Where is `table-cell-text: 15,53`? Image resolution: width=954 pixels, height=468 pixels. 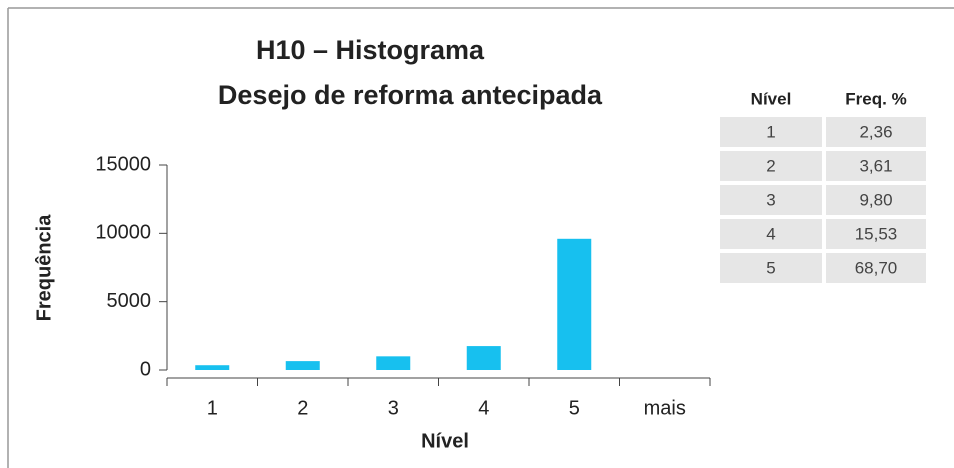 table-cell-text: 15,53 is located at coordinates (876, 233).